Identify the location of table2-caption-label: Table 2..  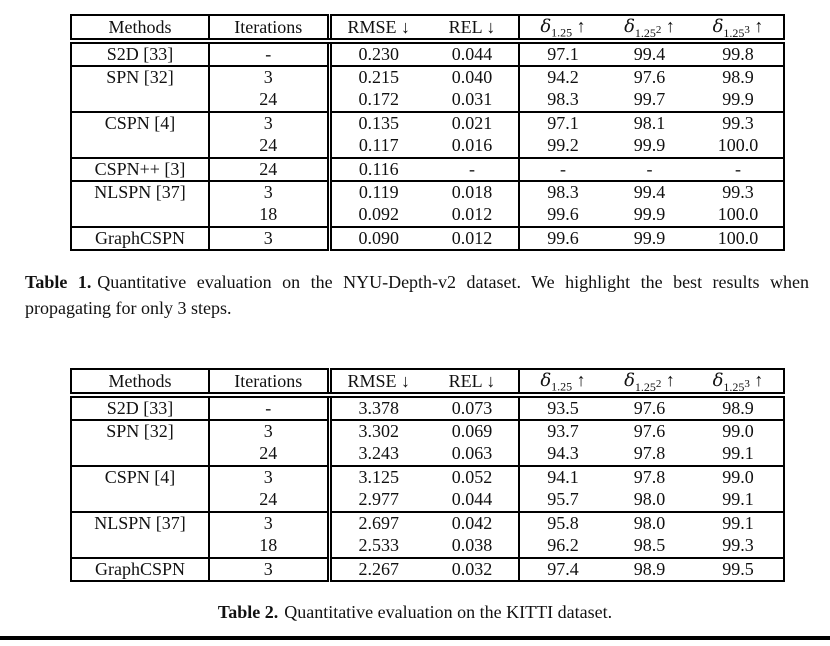
(248, 612).